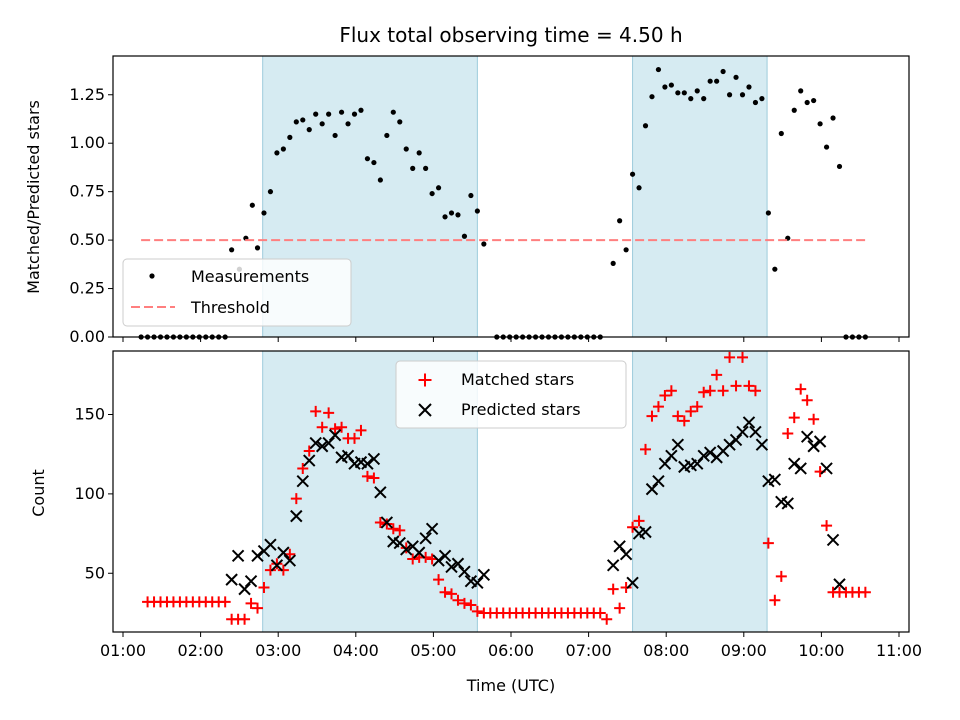 This screenshot has width=960, height=720. I want to click on x-tick-label: 04:00, so click(356, 650).